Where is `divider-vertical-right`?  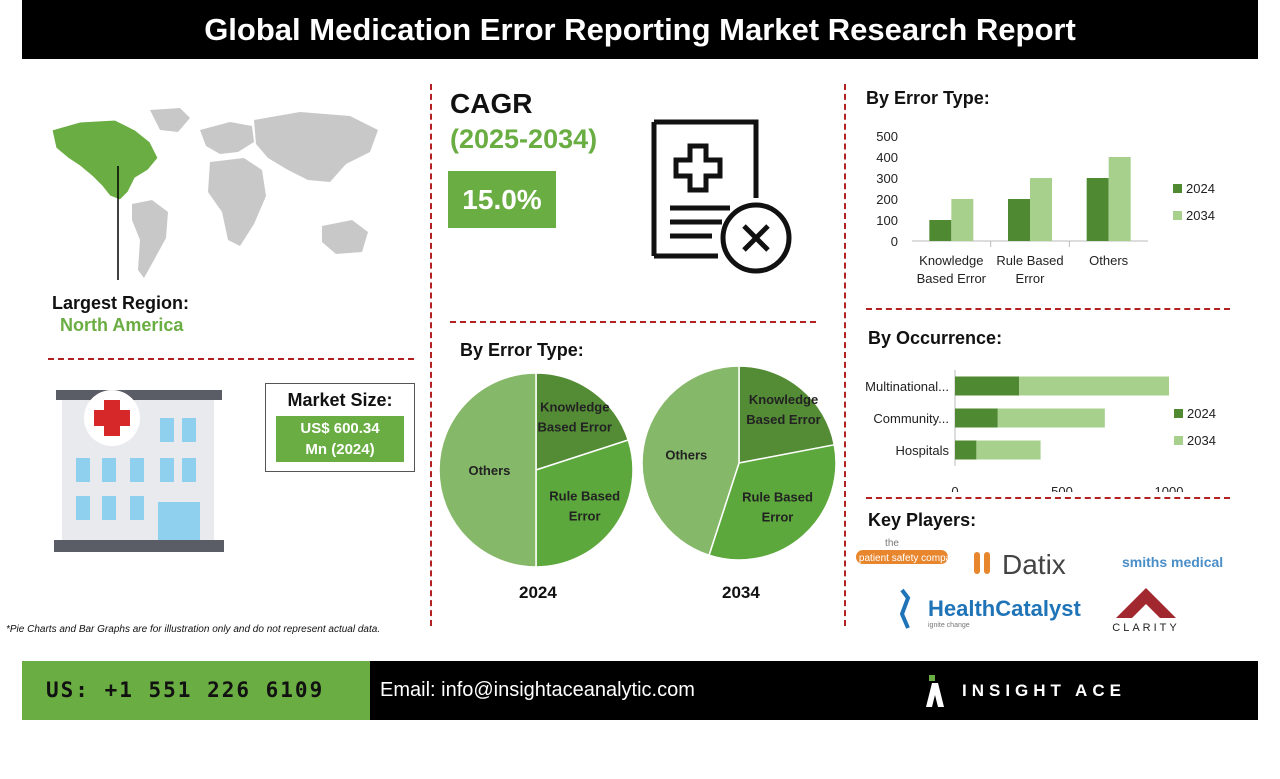
divider-vertical-right is located at coordinates (845, 355).